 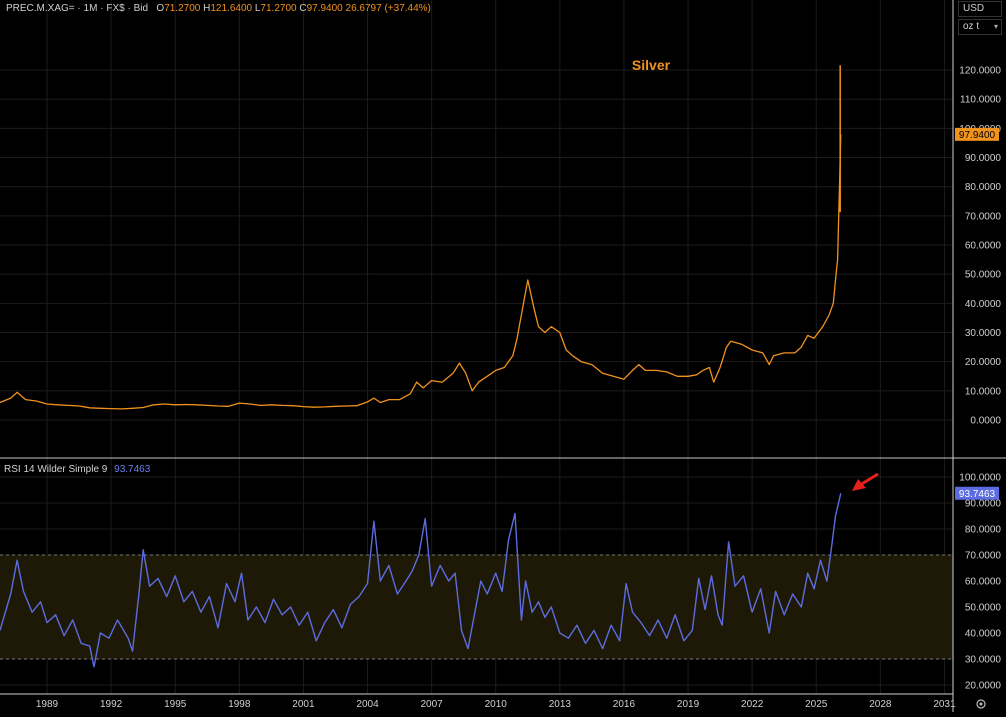 What do you see at coordinates (303, 704) in the screenshot?
I see `time-tick-label: 2001` at bounding box center [303, 704].